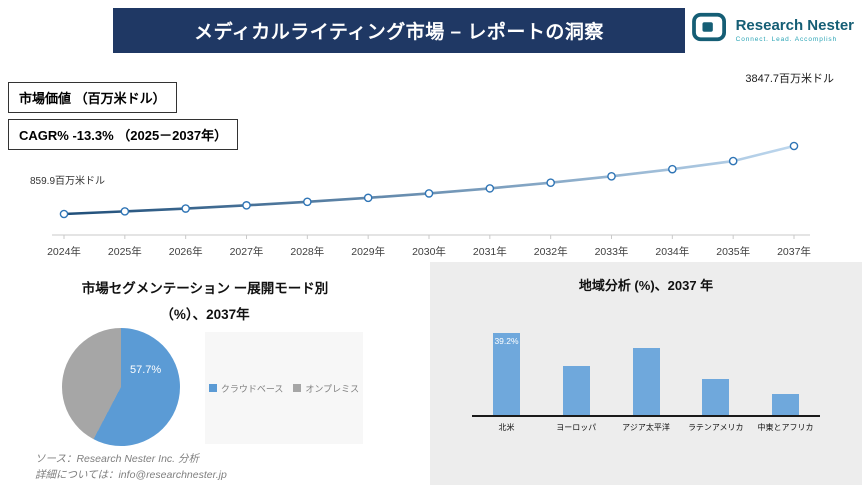 The image size is (862, 485). What do you see at coordinates (123, 134) in the screenshot?
I see `cagr-box: CAGR% -13.3% （2025－2037年）` at bounding box center [123, 134].